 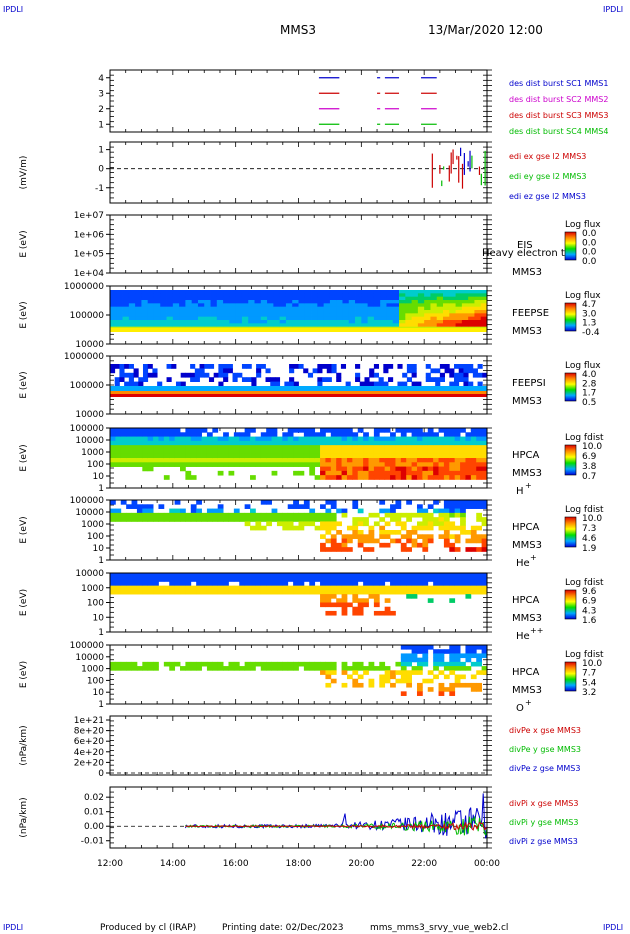 I want to click on colorbar-tick-label: 1.3, so click(x=589, y=324).